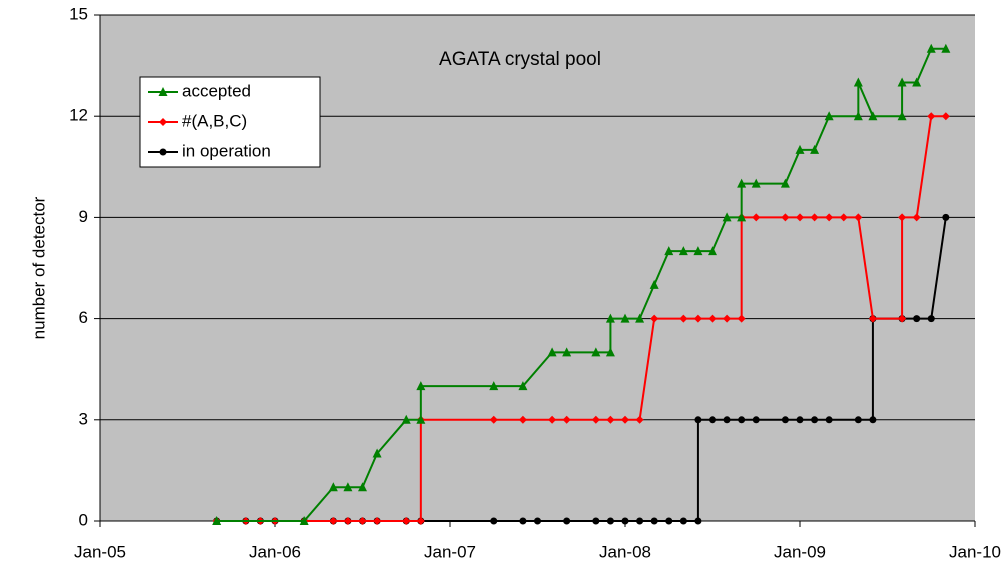 The image size is (1001, 575). Describe the element at coordinates (800, 551) in the screenshot. I see `x-tick-label: Jan-09` at that location.